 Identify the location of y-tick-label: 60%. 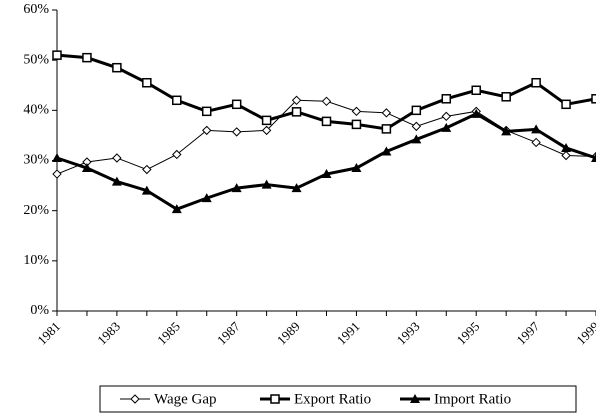
(36, 9).